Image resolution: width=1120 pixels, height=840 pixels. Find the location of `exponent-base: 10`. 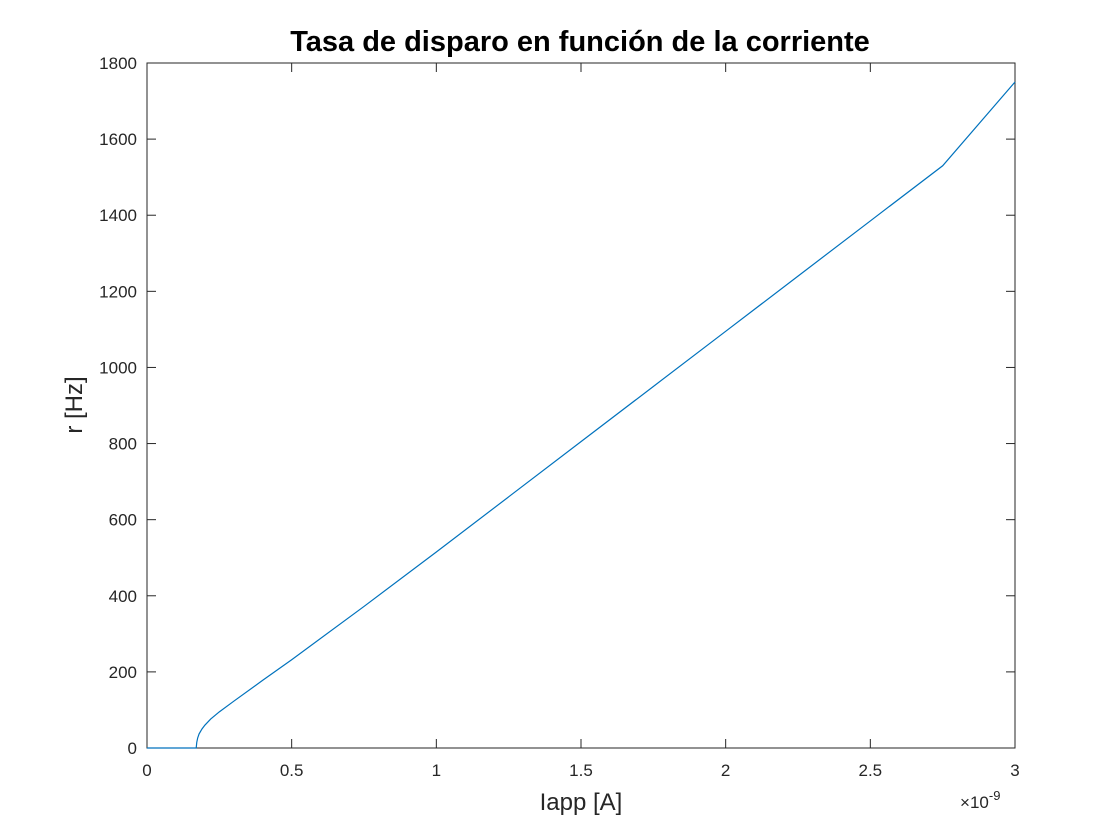

exponent-base: 10 is located at coordinates (979, 802).